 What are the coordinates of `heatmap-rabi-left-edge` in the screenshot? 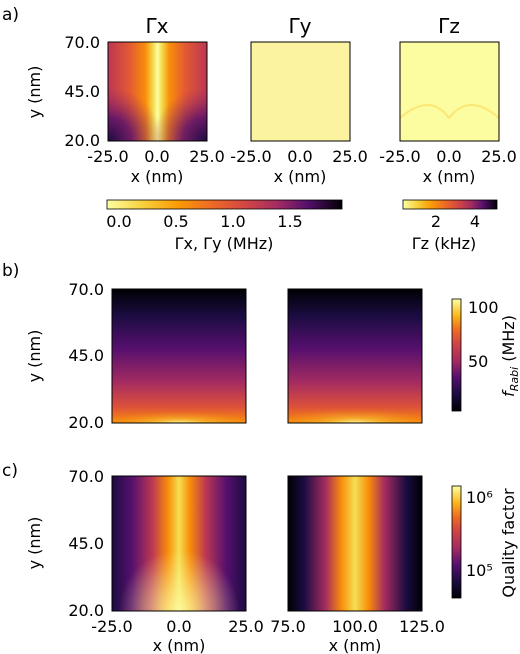 It's located at (179, 413).